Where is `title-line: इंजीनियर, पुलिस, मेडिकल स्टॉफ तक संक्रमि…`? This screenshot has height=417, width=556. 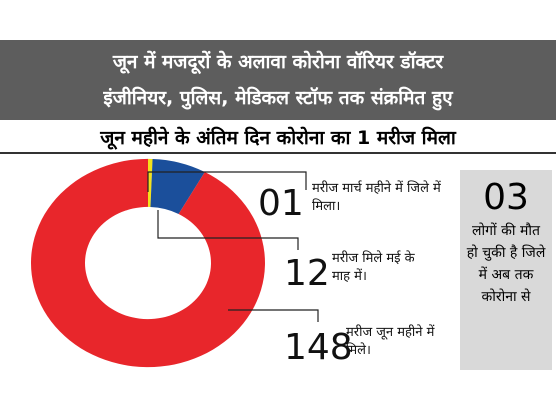
title-line: इंजीनियर, पुलिस, मेडिकल स्टॉफ तक संक्रमि… is located at coordinates (278, 98).